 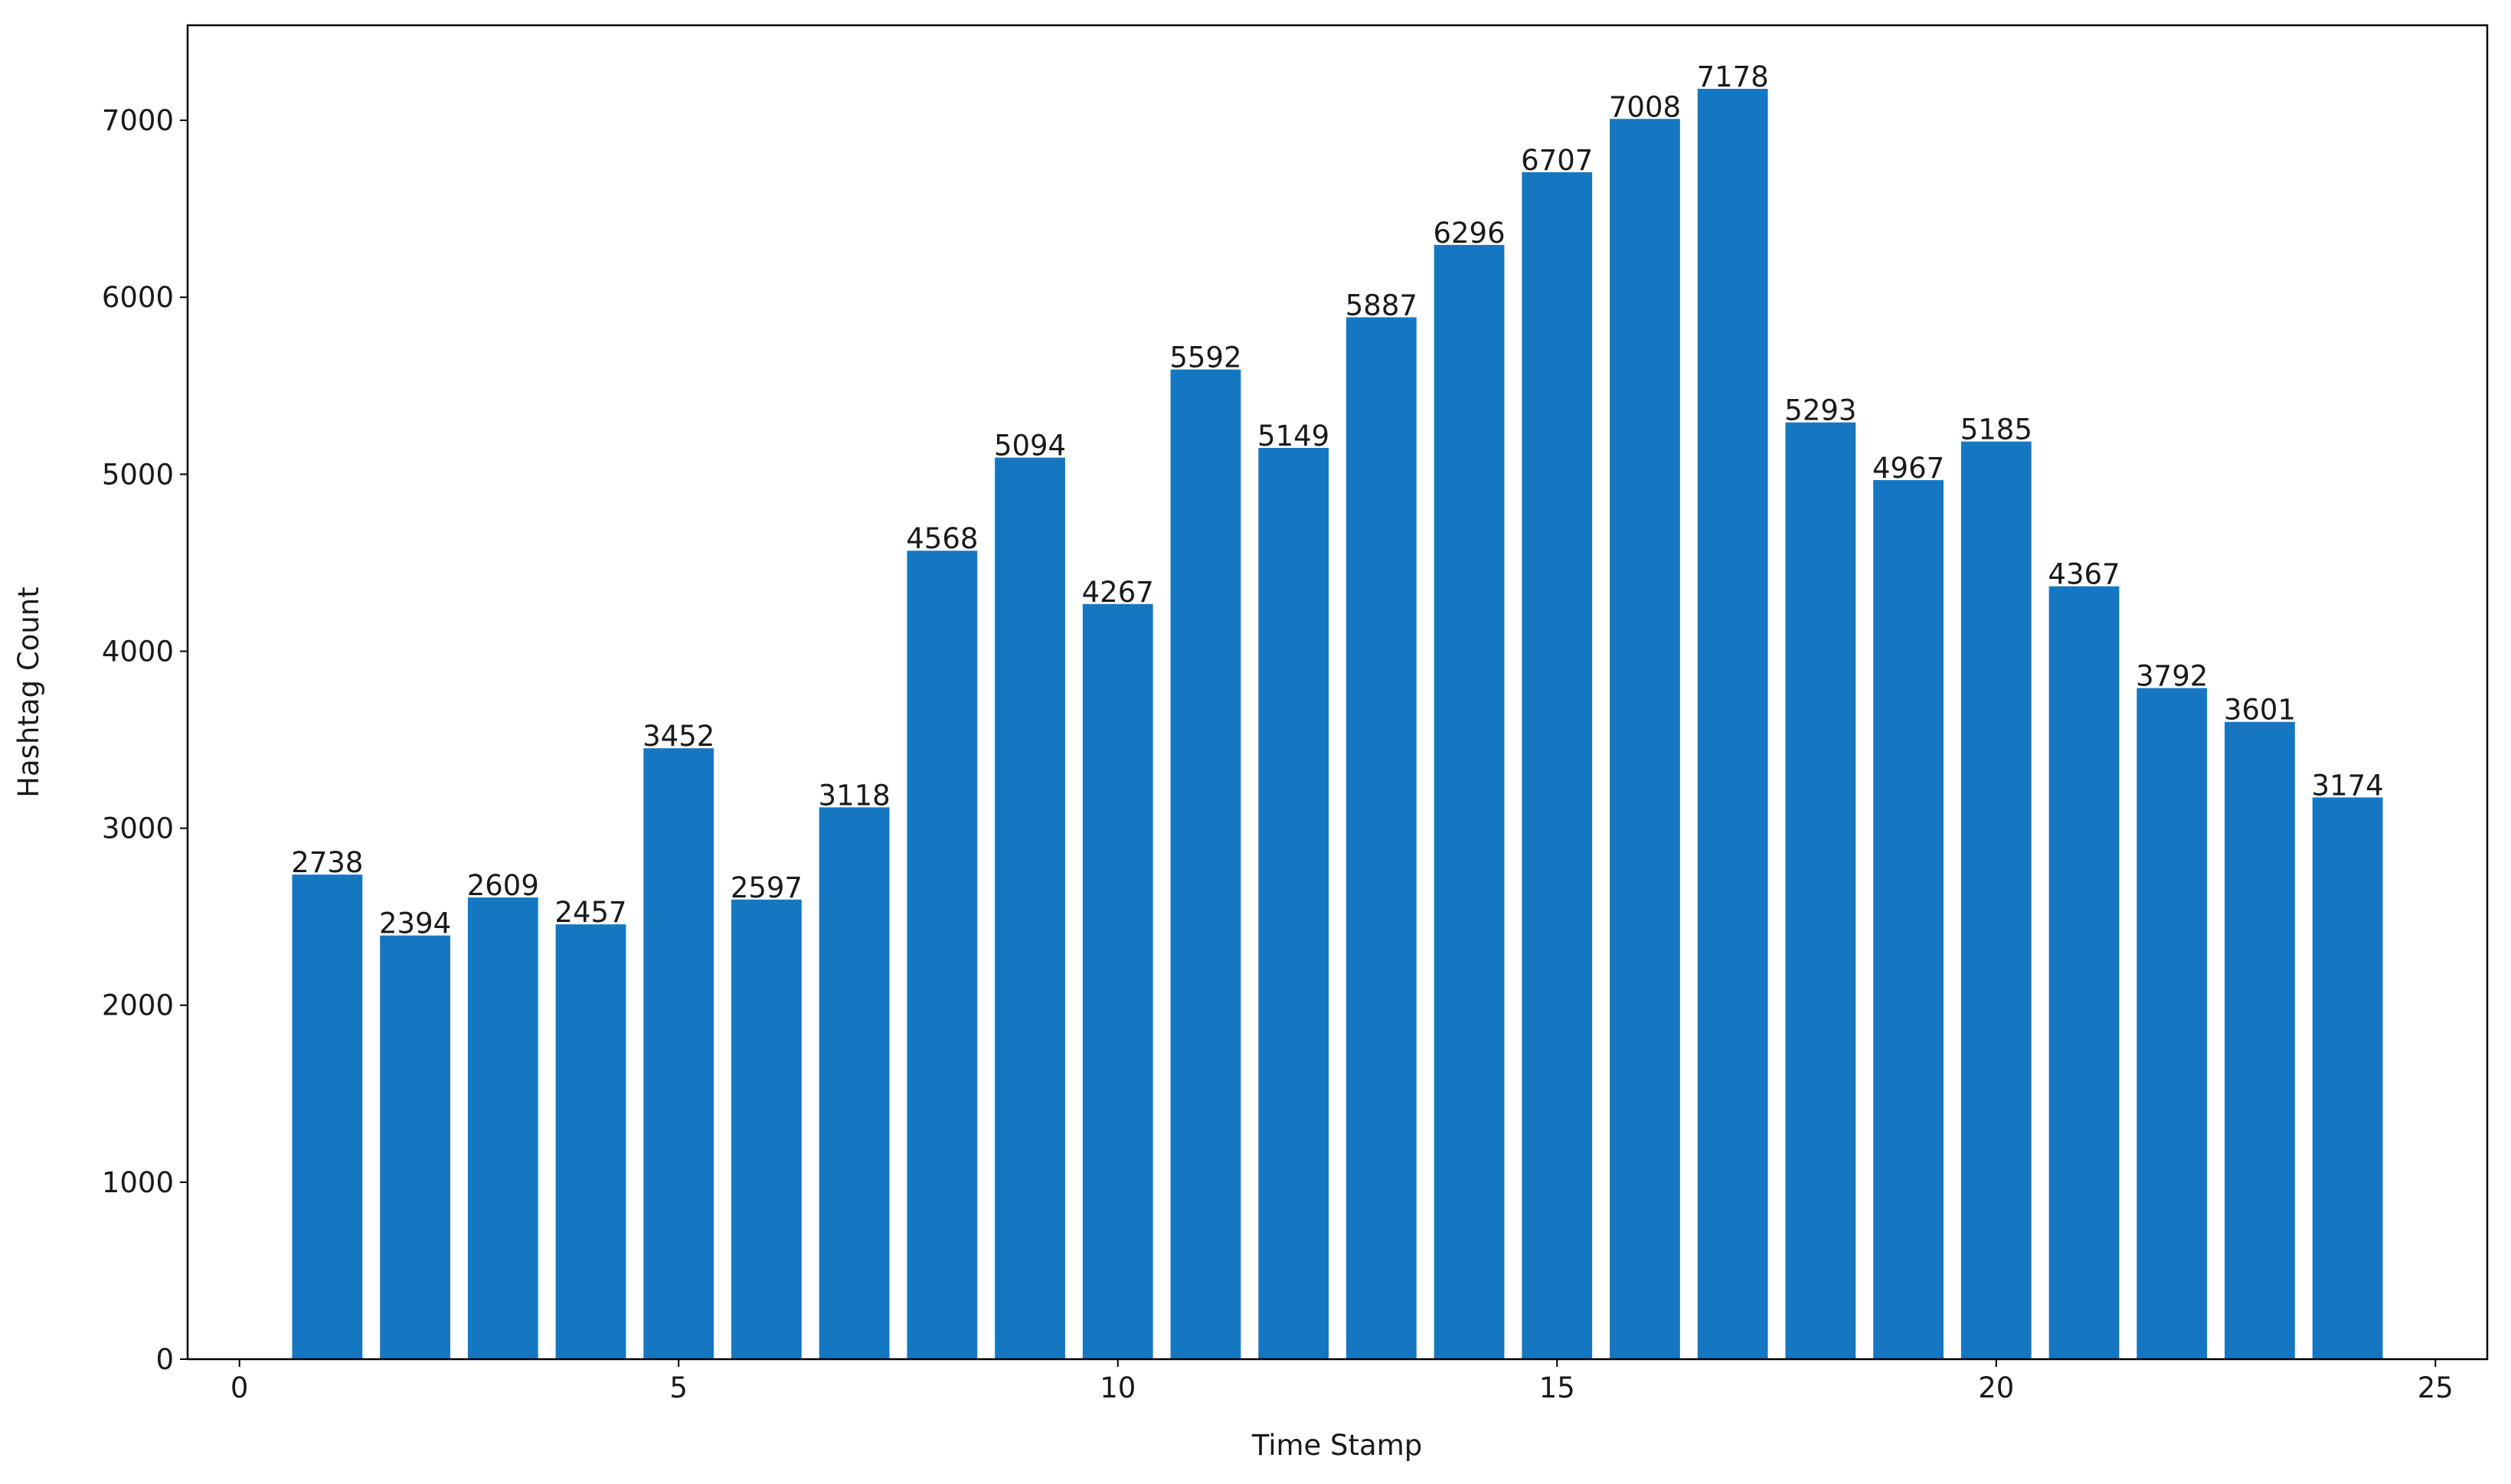 What do you see at coordinates (767, 887) in the screenshot?
I see `value-label: 2597` at bounding box center [767, 887].